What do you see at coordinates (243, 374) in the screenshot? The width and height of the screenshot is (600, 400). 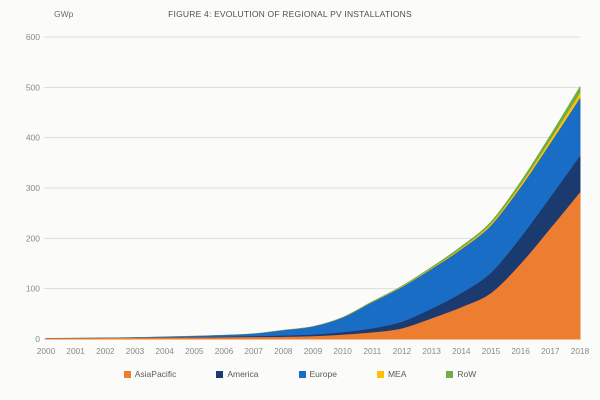 I see `legend-label: America` at bounding box center [243, 374].